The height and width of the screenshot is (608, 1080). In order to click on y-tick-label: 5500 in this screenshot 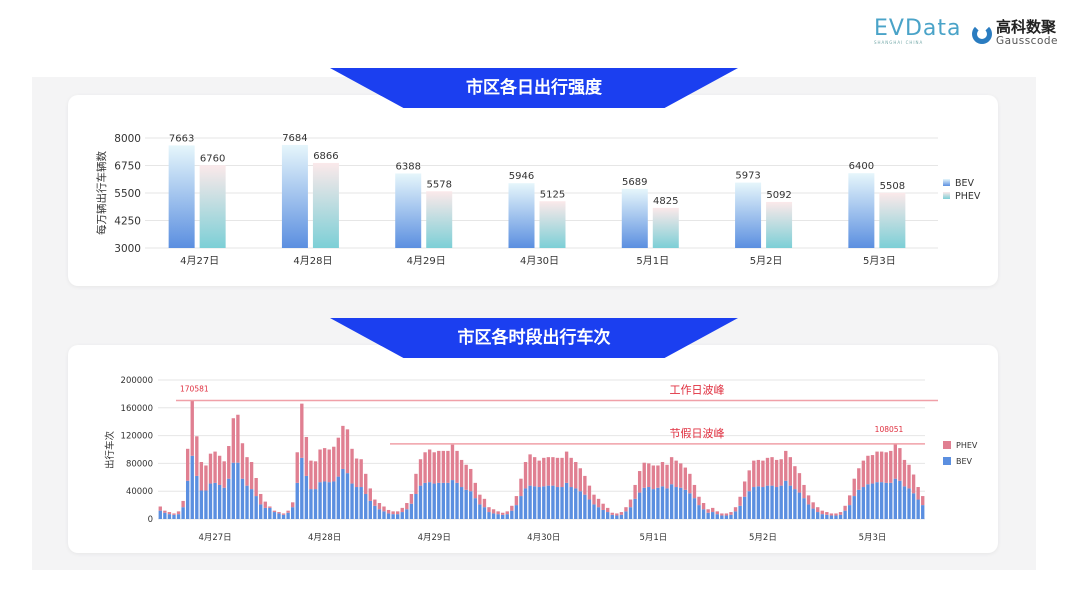, I will do `click(127, 194)`.